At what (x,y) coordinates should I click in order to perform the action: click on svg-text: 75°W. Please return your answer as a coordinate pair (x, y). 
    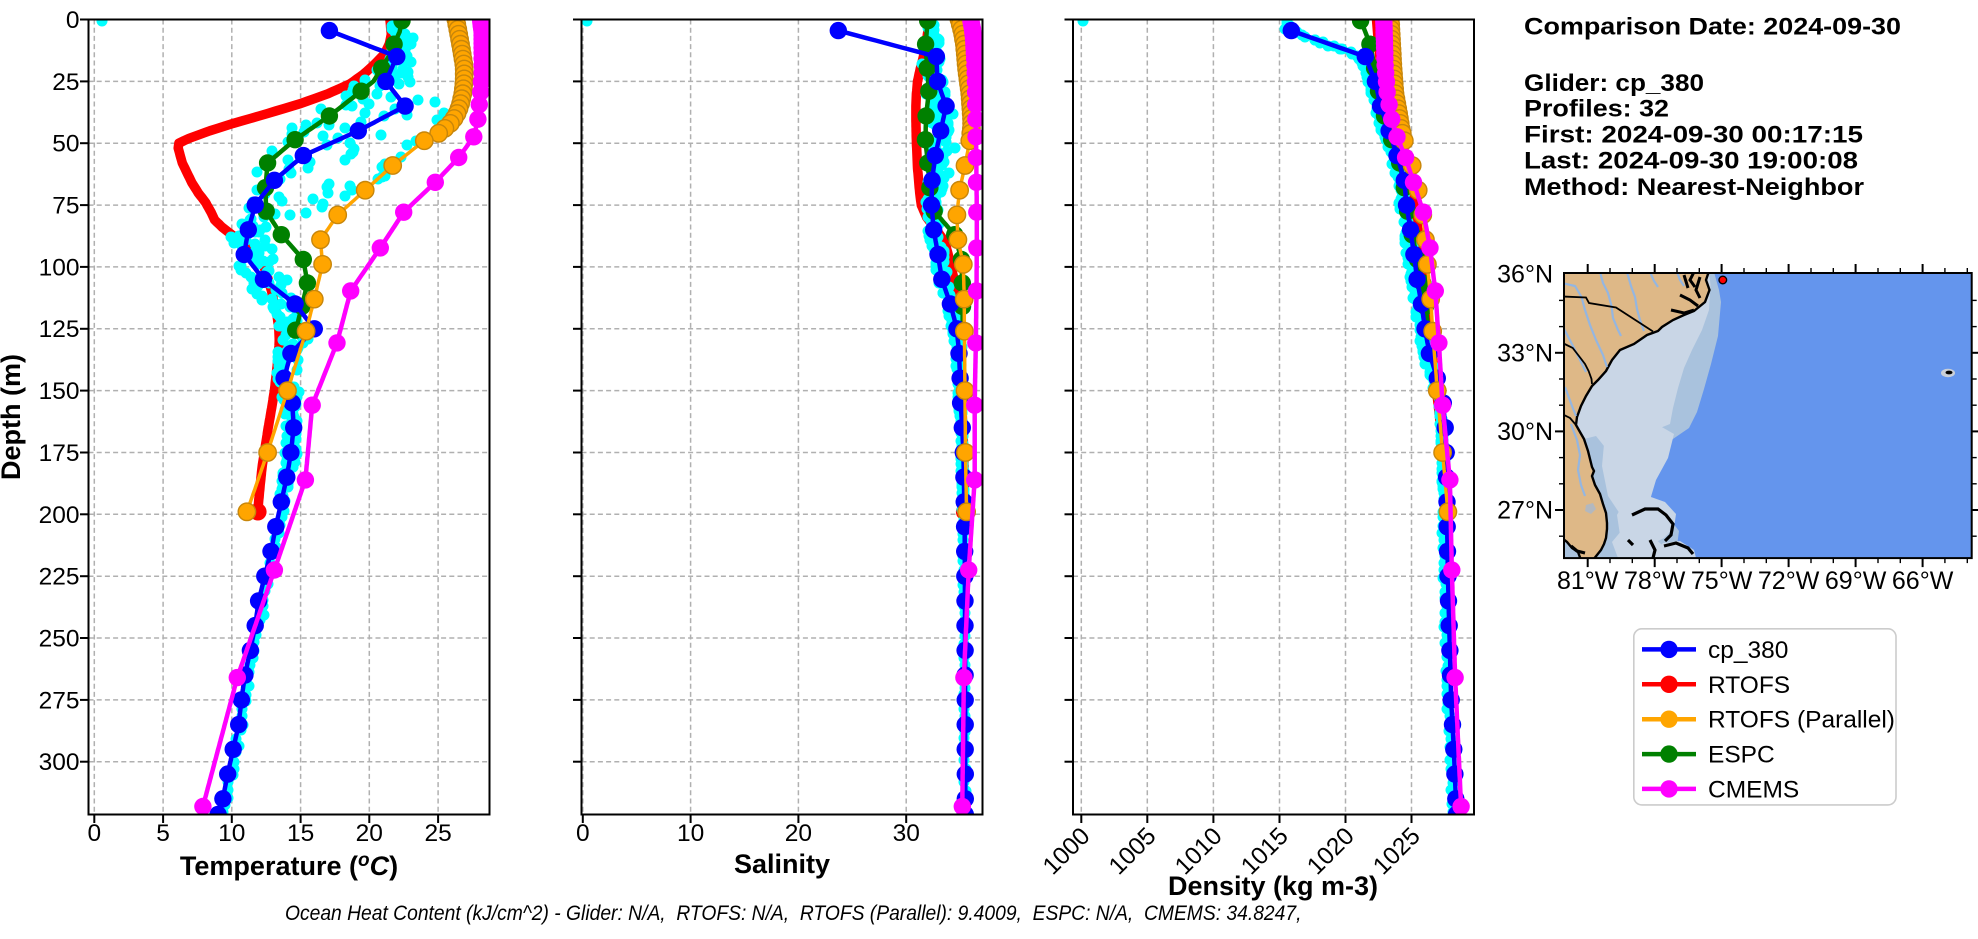
    Looking at the image, I should click on (1722, 581).